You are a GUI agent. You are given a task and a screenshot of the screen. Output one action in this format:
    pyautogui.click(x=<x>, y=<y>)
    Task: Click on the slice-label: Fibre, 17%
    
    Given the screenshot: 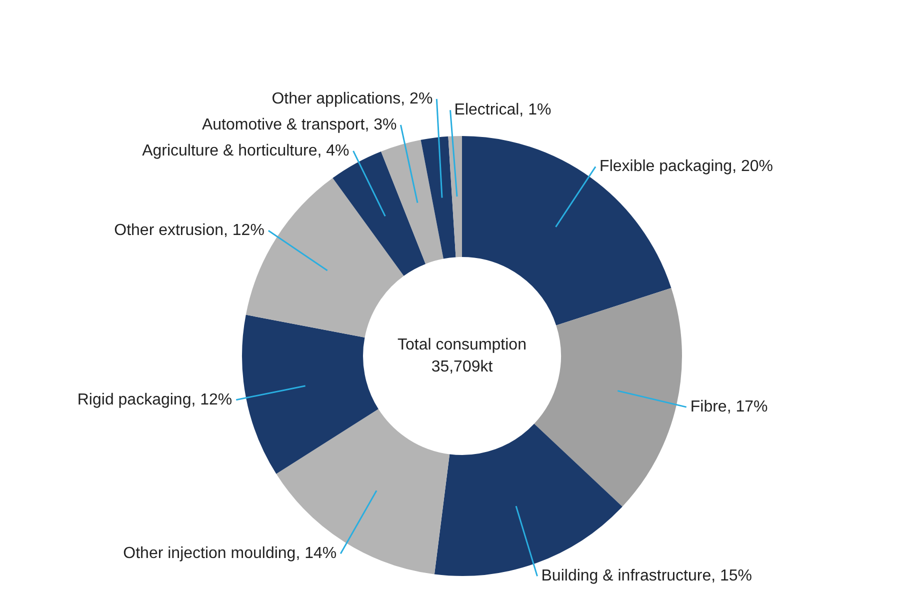 What is the action you would take?
    pyautogui.click(x=729, y=407)
    